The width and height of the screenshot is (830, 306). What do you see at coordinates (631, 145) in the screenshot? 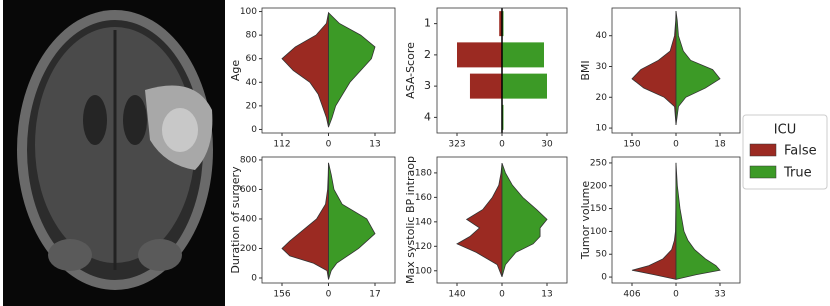
I see `x-tick-label: 150` at bounding box center [631, 145].